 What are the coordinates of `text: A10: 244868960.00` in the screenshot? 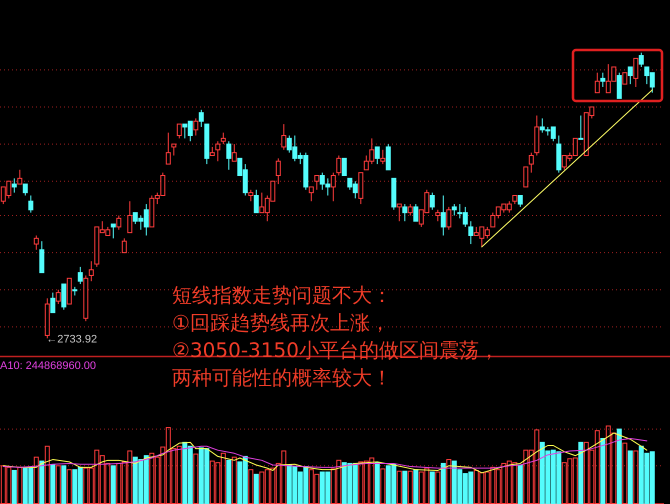 It's located at (48, 366).